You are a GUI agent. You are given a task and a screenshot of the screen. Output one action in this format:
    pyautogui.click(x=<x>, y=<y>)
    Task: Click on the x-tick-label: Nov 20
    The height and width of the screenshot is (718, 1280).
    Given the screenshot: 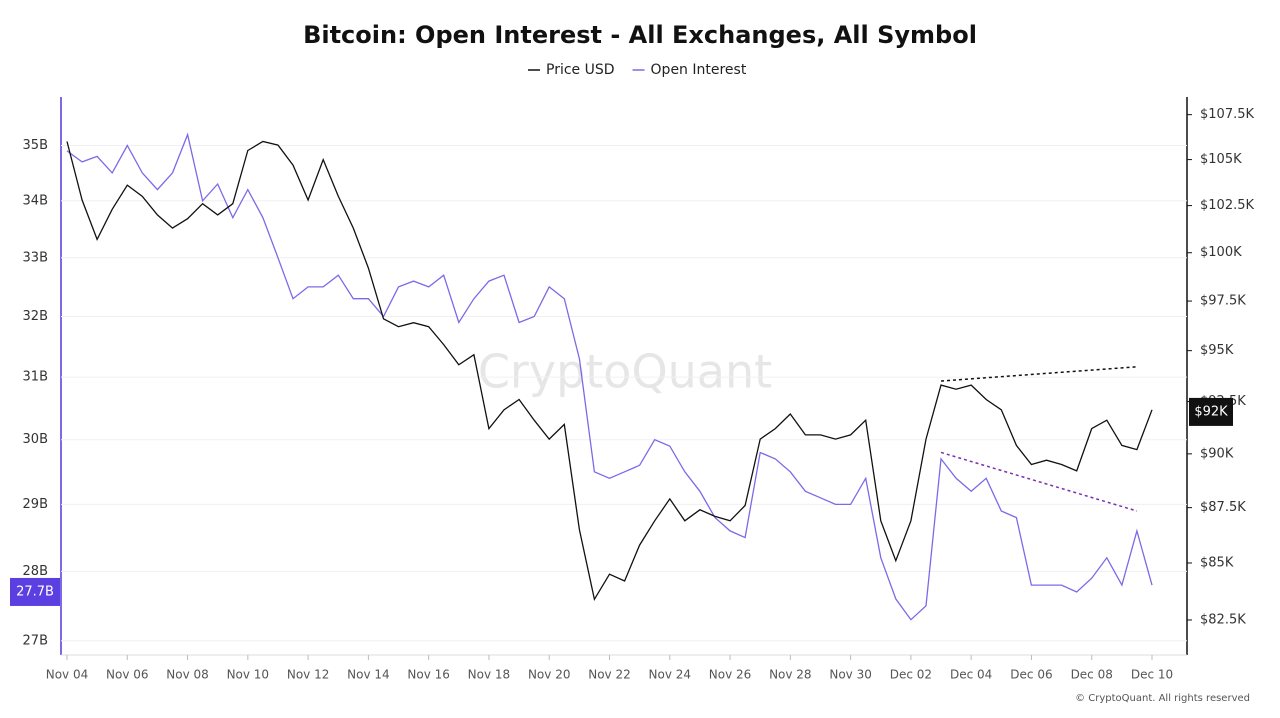 What is the action you would take?
    pyautogui.click(x=549, y=675)
    